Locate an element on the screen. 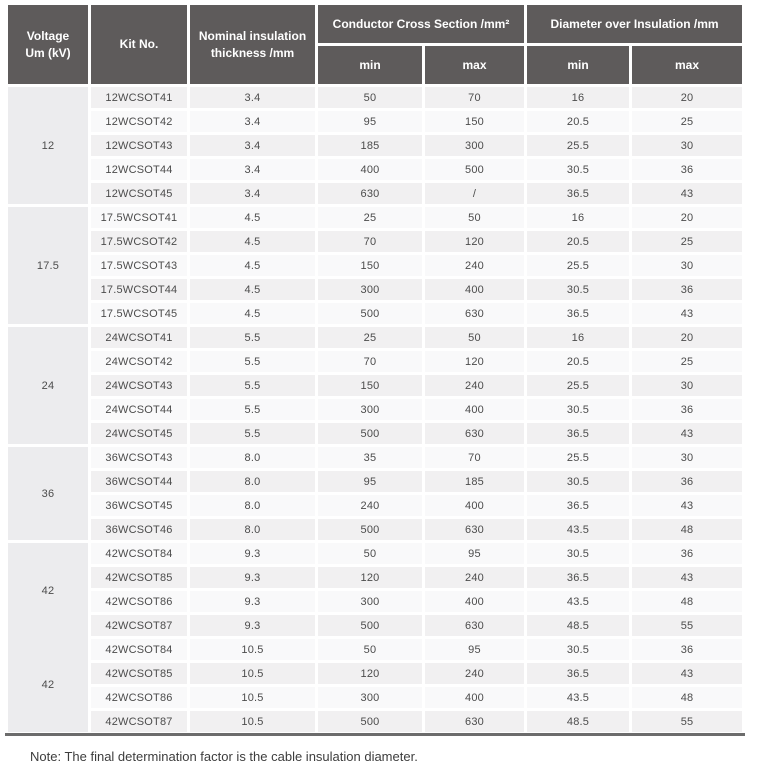 This screenshot has width=760, height=779. voltage-group-cell: 24 is located at coordinates (48, 385).